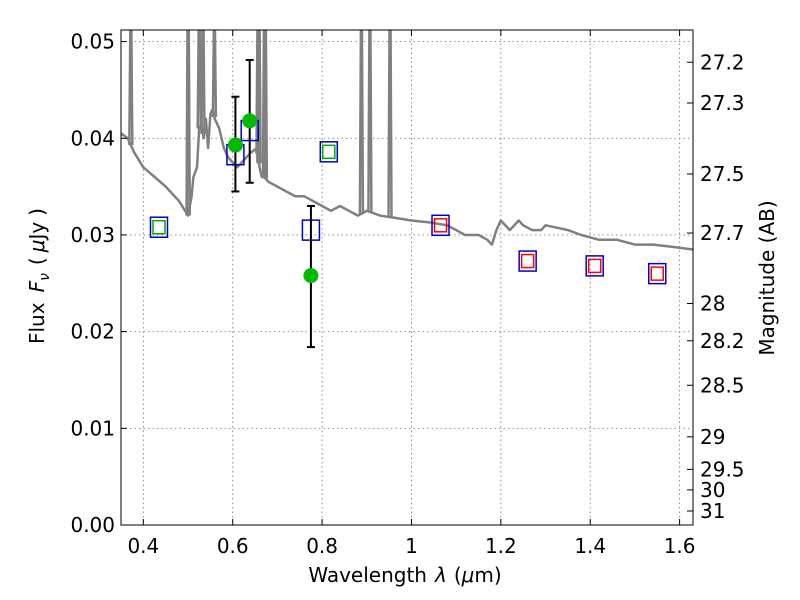 The height and width of the screenshot is (600, 800). I want to click on y2-tick-label: 31, so click(712, 511).